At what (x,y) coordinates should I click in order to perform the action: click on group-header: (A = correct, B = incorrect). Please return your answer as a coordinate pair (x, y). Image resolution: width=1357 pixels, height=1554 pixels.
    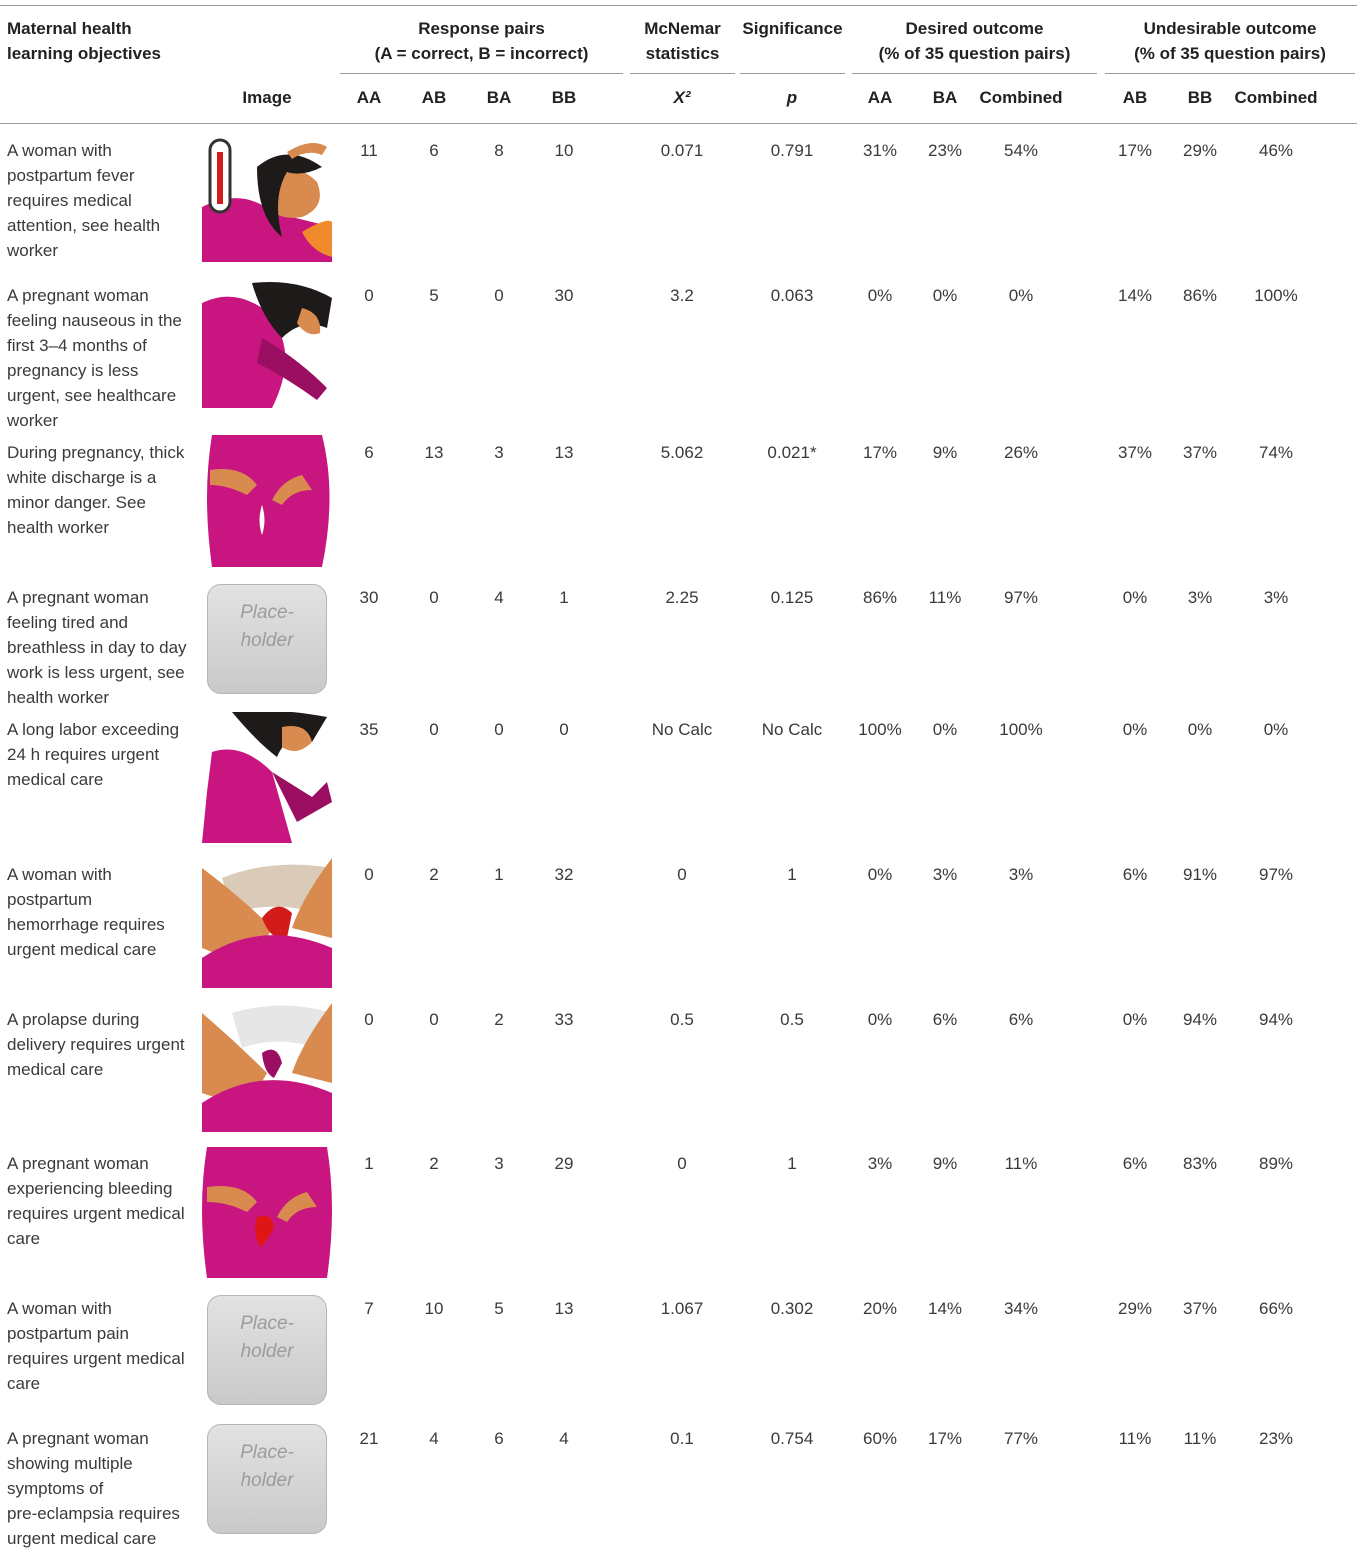
    Looking at the image, I should click on (481, 53).